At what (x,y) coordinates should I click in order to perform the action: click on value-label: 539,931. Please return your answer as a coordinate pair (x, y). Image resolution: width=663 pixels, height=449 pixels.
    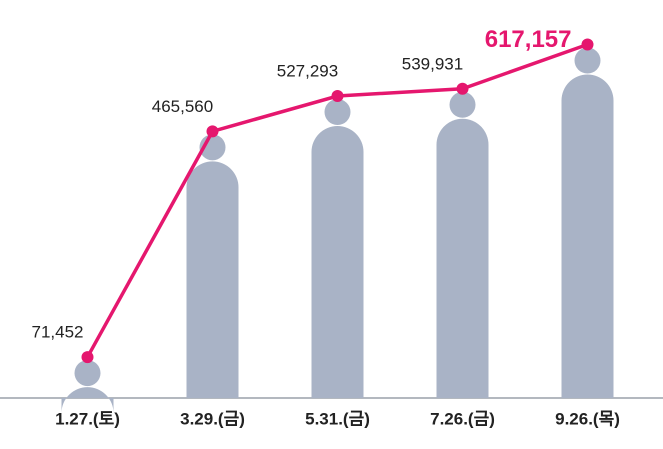
    Looking at the image, I should click on (432, 63).